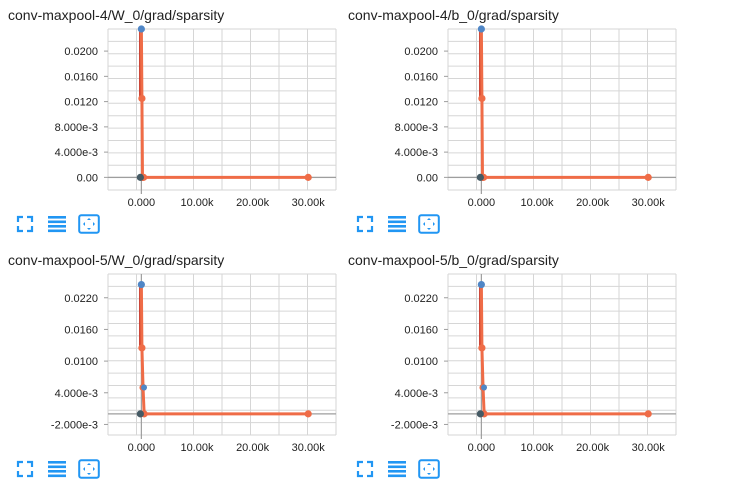 The width and height of the screenshot is (734, 494). I want to click on chart-title: conv-maxpool-5/W_0/grad/sparsity, so click(116, 260).